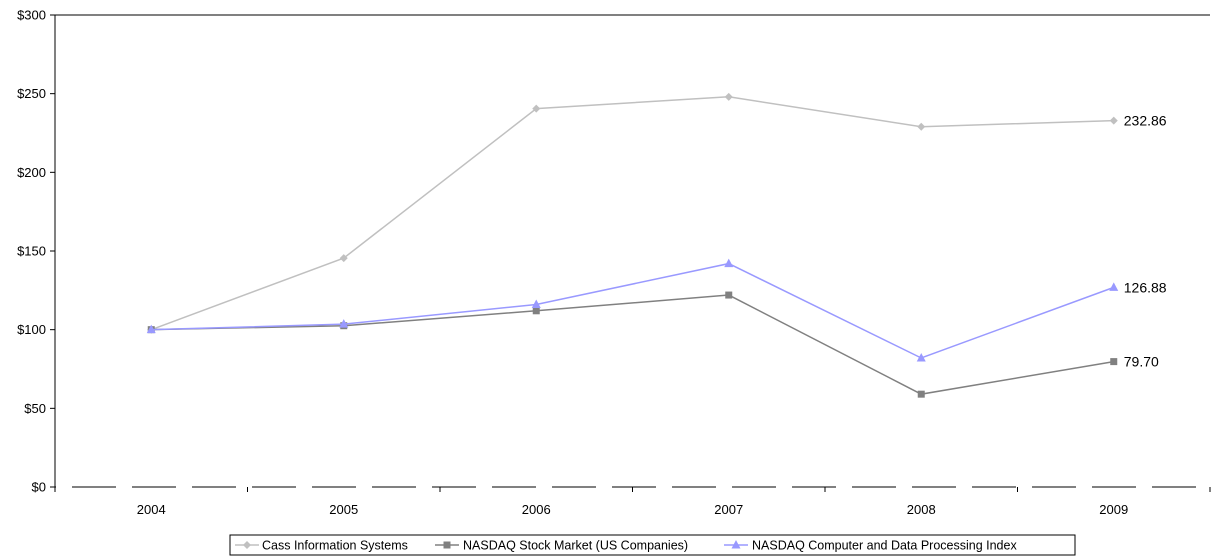  What do you see at coordinates (31, 329) in the screenshot?
I see `y-tick-label: $100` at bounding box center [31, 329].